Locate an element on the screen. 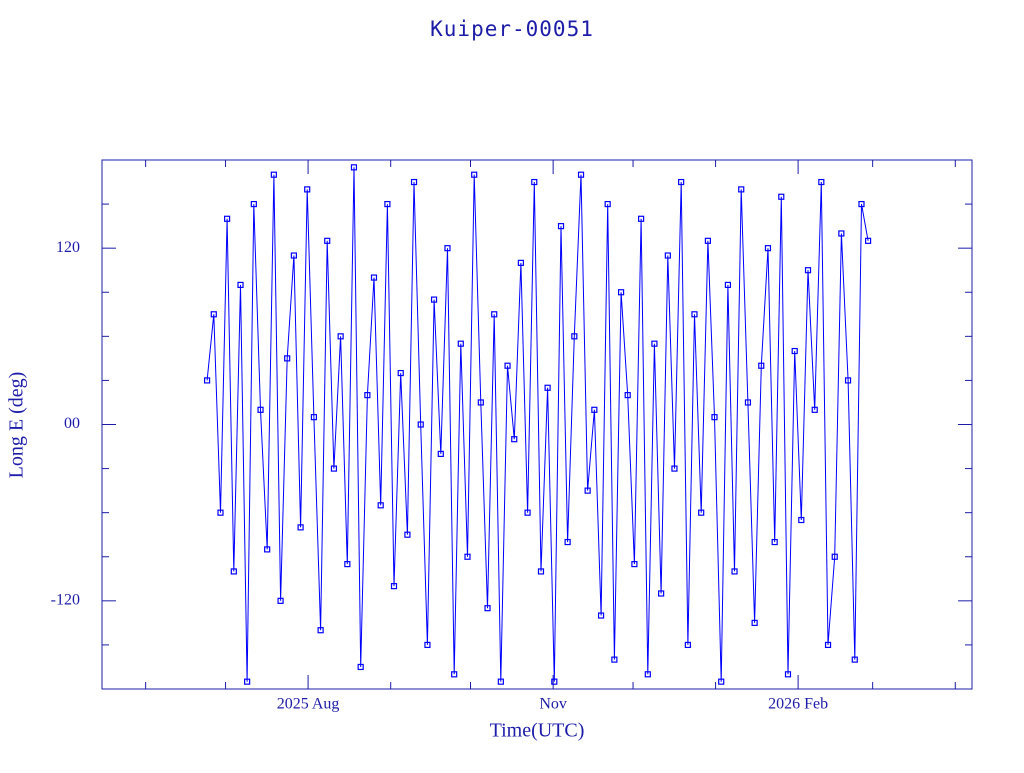  y-tick-label: -120 is located at coordinates (65, 600).